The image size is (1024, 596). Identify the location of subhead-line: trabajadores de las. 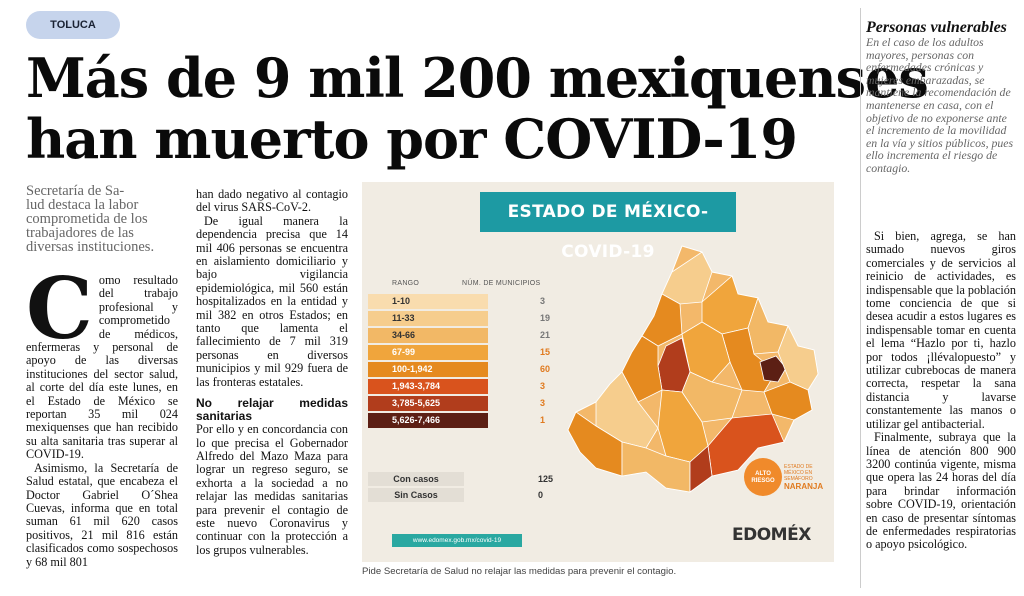
(80, 233).